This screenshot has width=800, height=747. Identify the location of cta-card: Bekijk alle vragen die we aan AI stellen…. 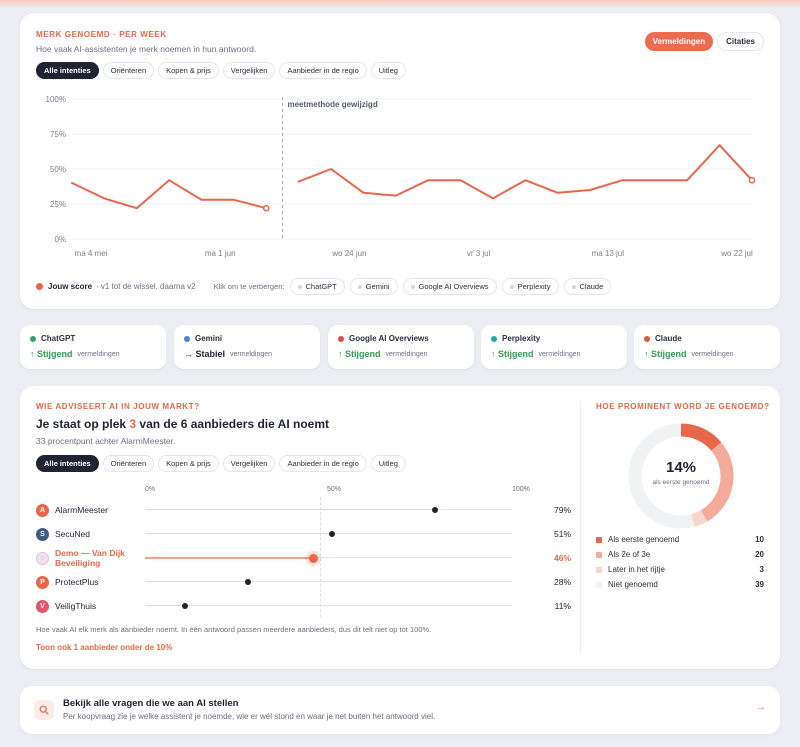
(400, 710).